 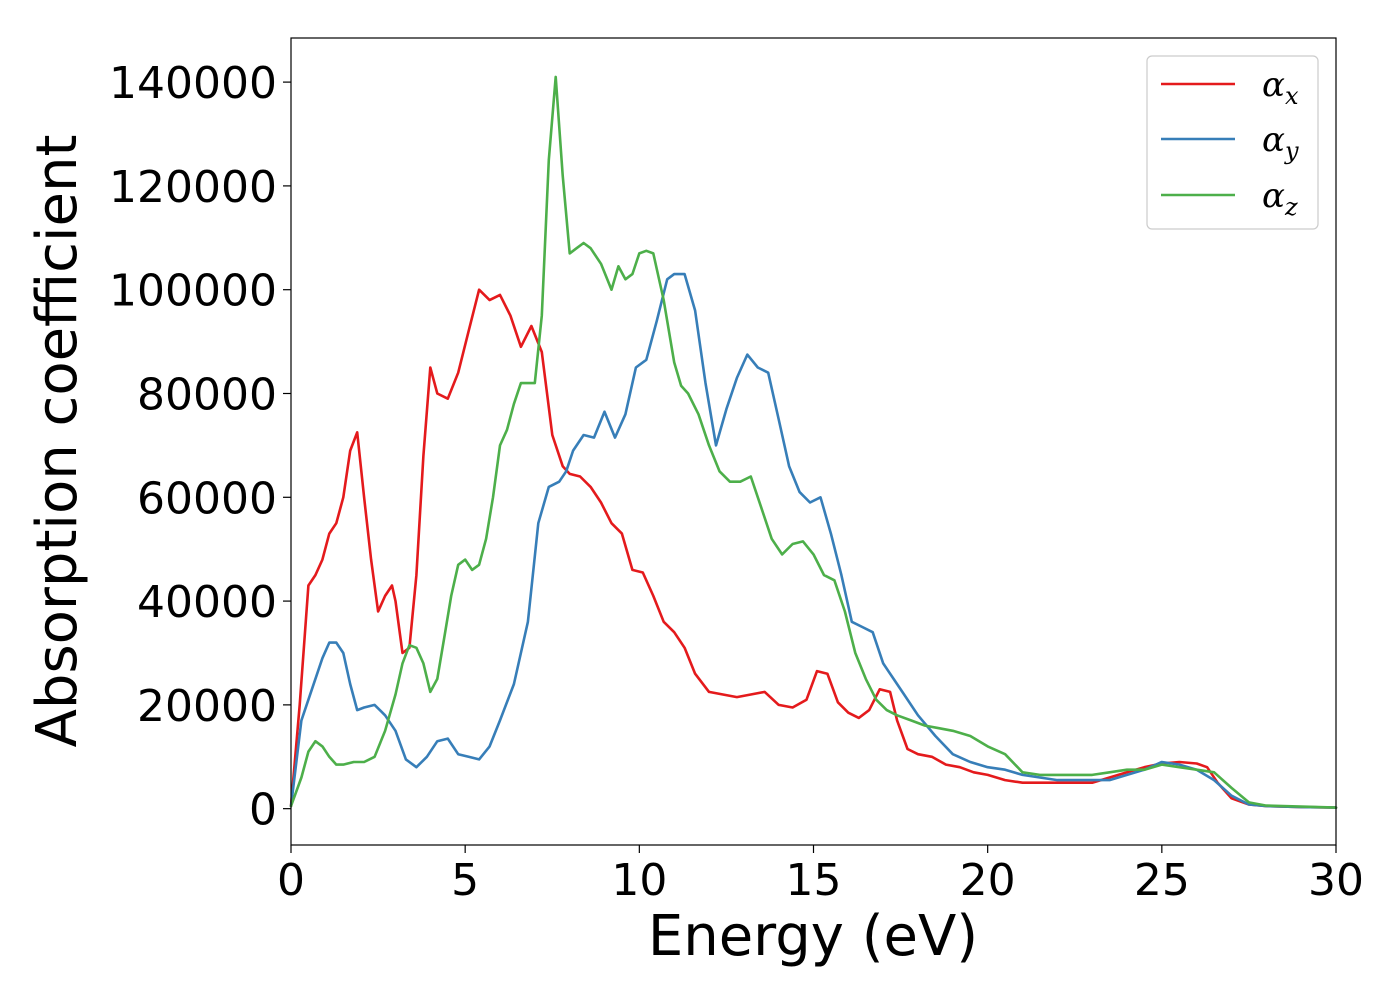 What do you see at coordinates (1162, 880) in the screenshot?
I see `x-tick-label: 25` at bounding box center [1162, 880].